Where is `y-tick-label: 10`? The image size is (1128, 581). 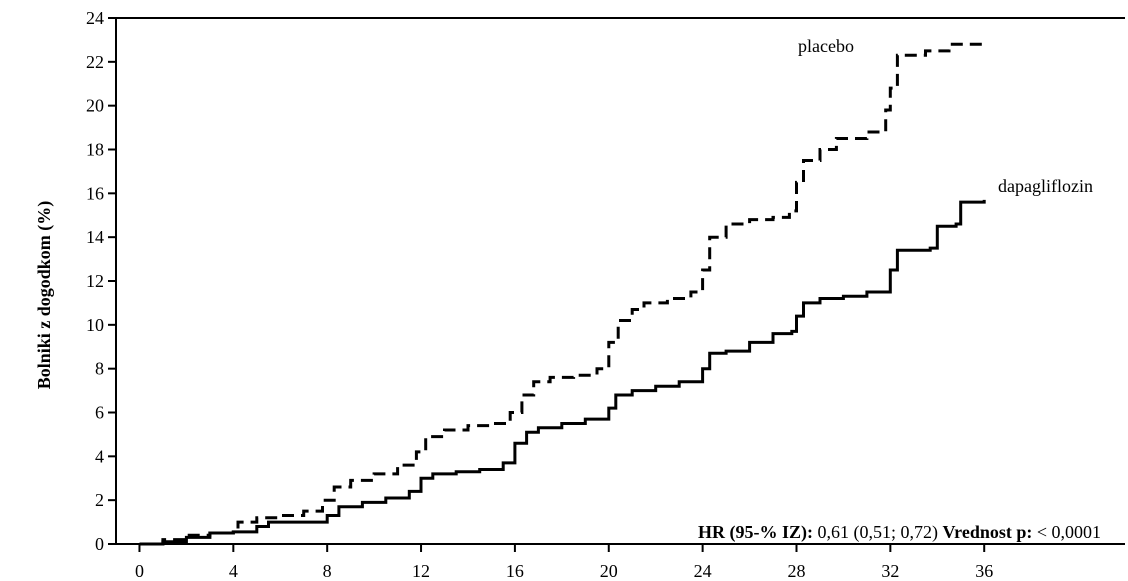 y-tick-label: 10 is located at coordinates (95, 325).